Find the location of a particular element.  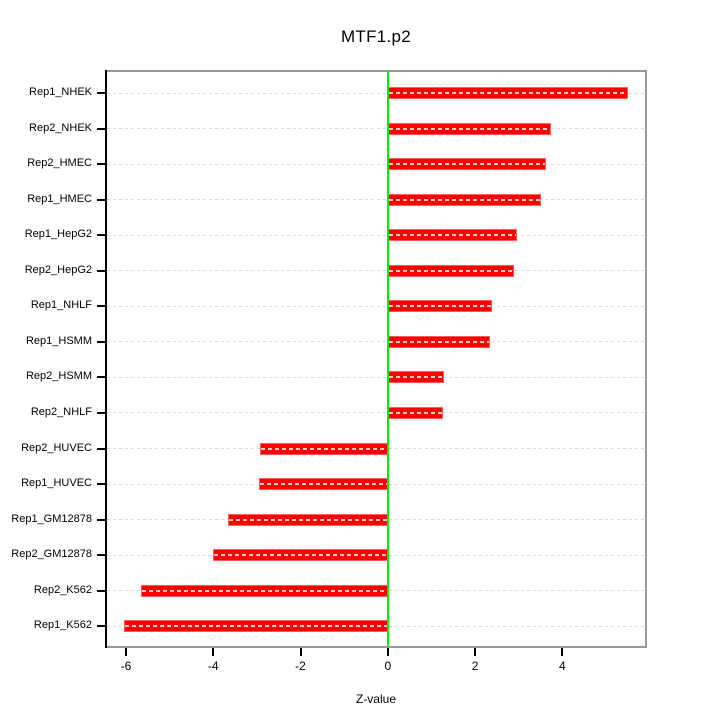

y-axis-label: Rep2_GM12878 is located at coordinates (51, 554).